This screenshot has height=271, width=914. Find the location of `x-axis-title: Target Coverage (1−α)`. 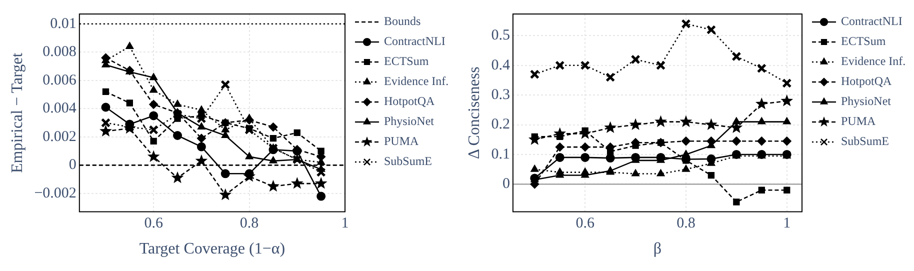

x-axis-title: Target Coverage (1−α) is located at coordinates (212, 249).